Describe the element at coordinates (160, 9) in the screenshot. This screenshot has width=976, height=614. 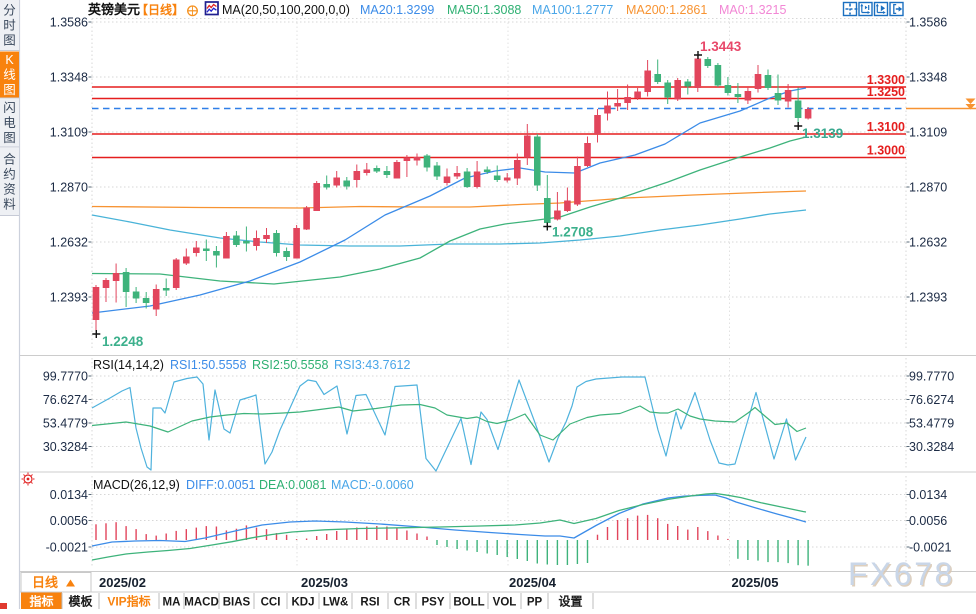
I see `svg-text: 【日线】` at that location.